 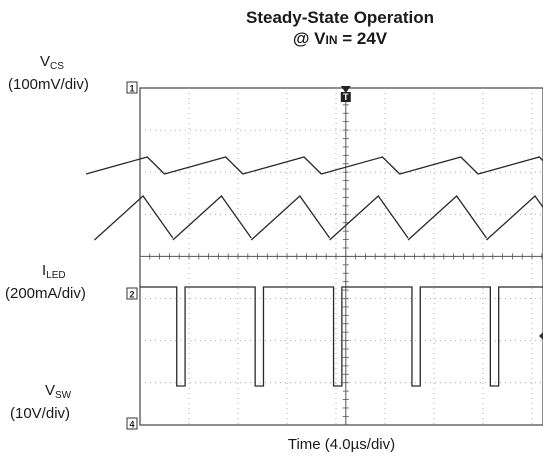 I want to click on subtitle-sub: IN, so click(x=331, y=40).